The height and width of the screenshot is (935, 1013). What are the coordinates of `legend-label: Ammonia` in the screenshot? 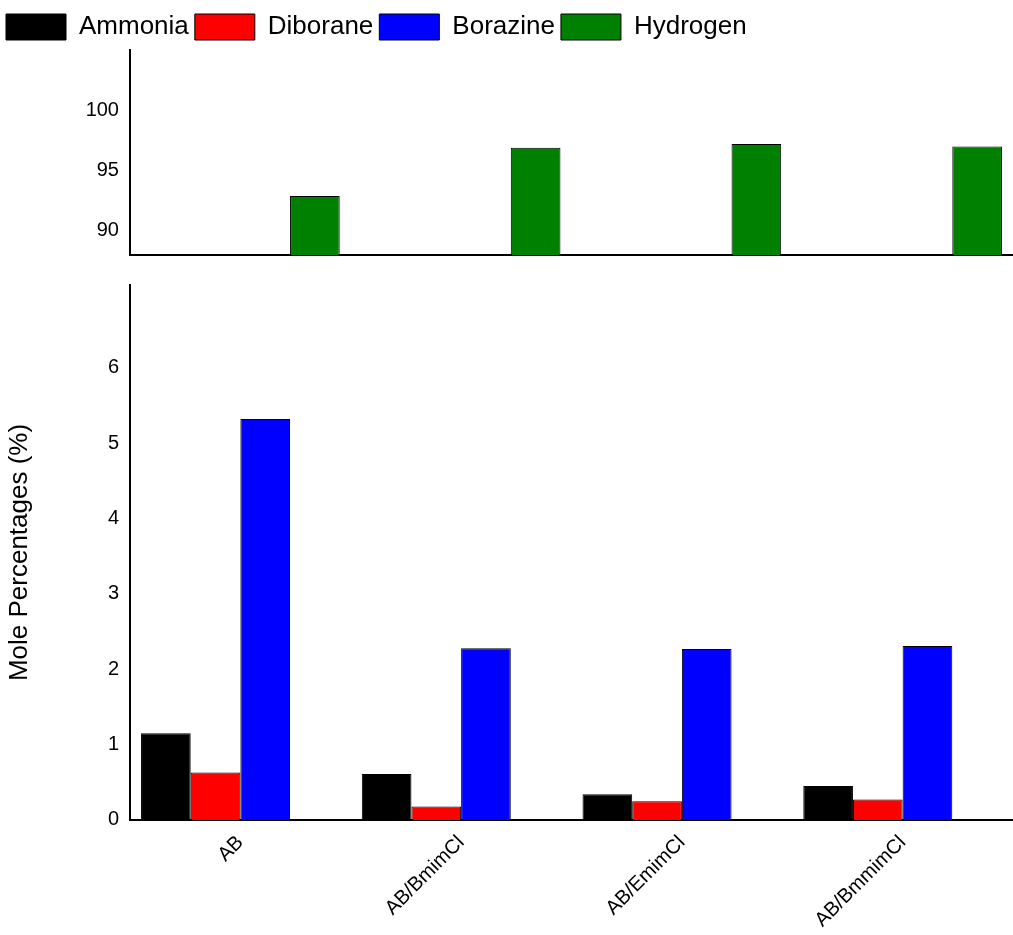 It's located at (134, 25).